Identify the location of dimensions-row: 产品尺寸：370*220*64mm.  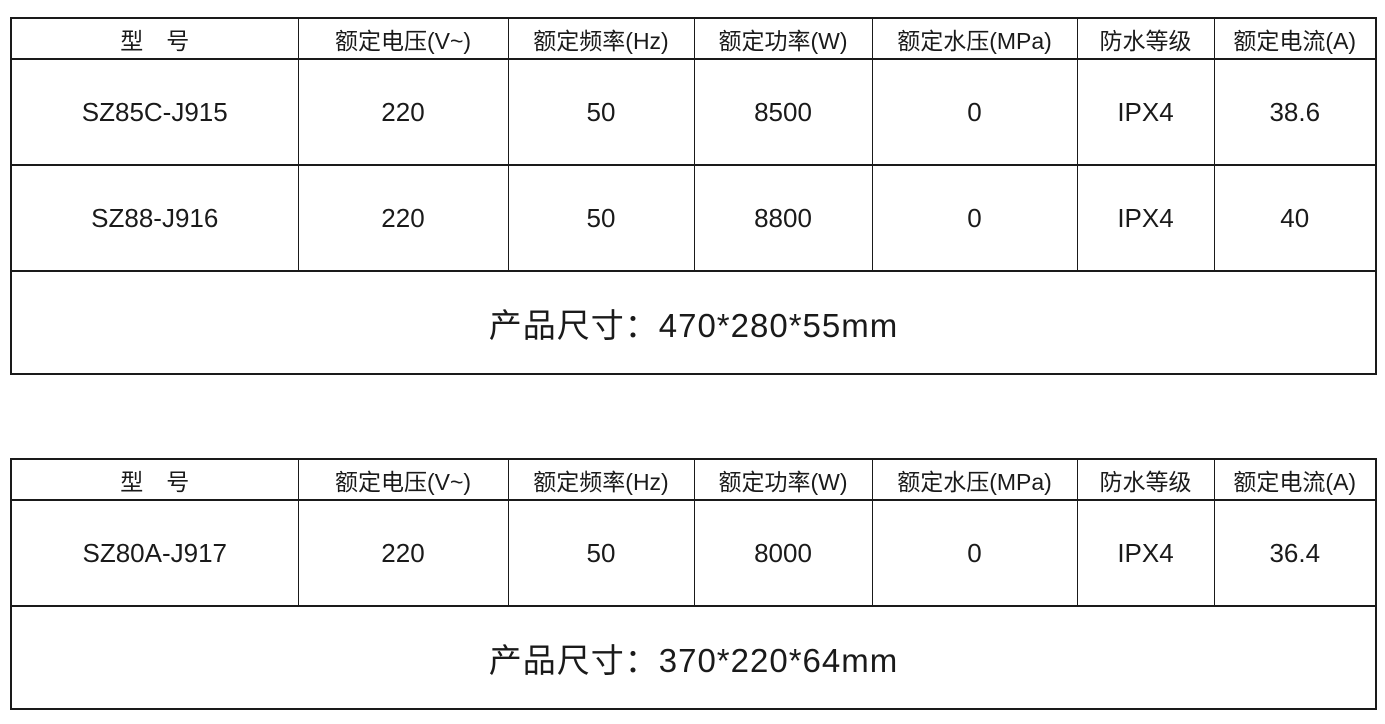
(693, 657).